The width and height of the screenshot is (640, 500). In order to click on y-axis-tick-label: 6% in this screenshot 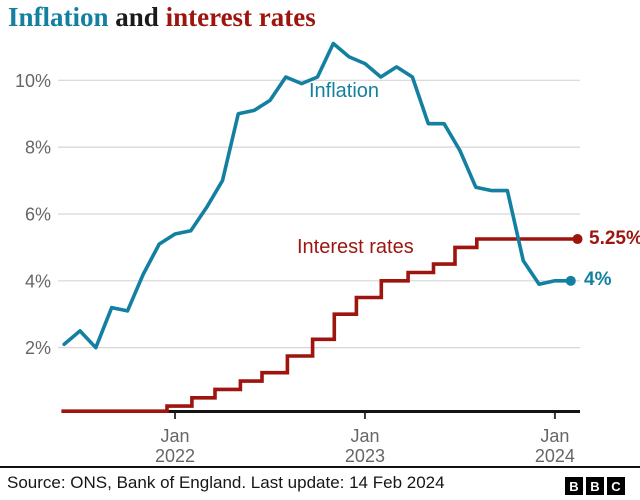, I will do `click(38, 214)`.